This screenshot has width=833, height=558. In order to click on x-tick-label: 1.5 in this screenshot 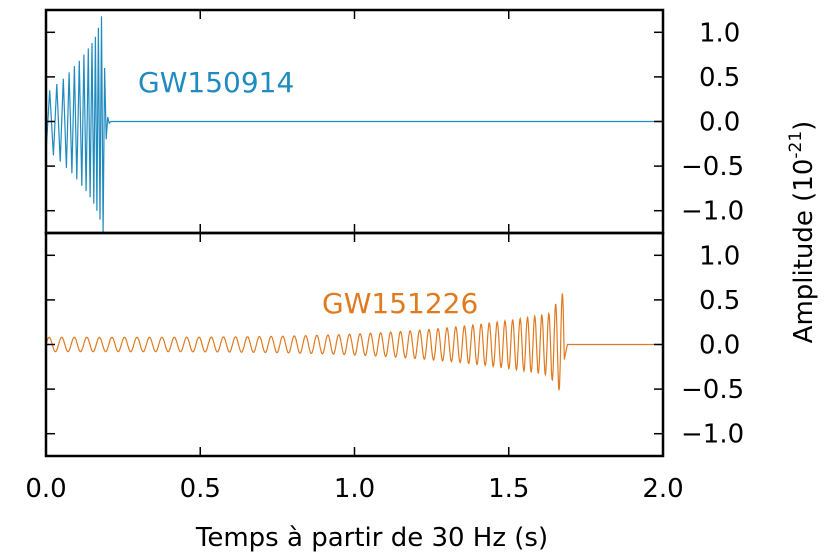, I will do `click(508, 489)`.